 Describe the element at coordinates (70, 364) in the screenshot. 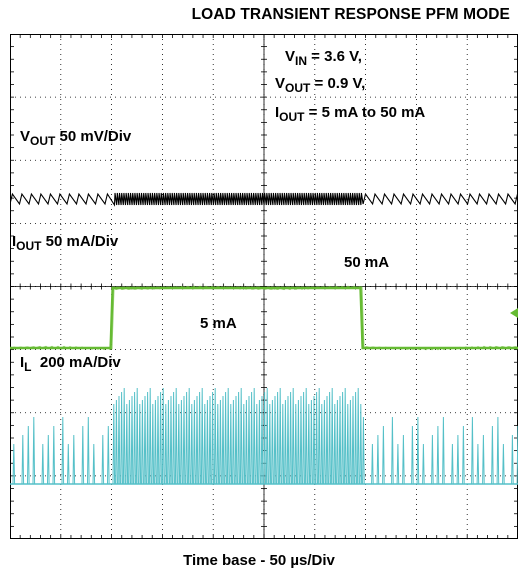

I see `il-channel-label: IL 200 mA/Div` at that location.